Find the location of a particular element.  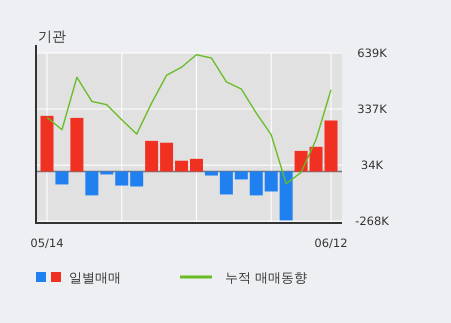

x-tick-label: 06/12 is located at coordinates (331, 243).